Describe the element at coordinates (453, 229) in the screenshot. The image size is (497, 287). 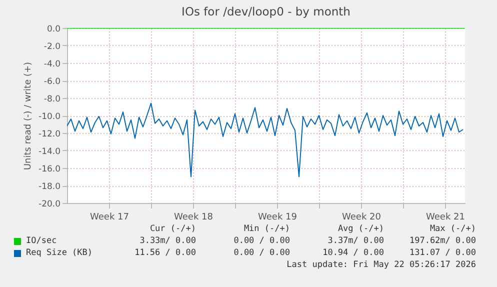
I see `text: Max (-/+)` at that location.